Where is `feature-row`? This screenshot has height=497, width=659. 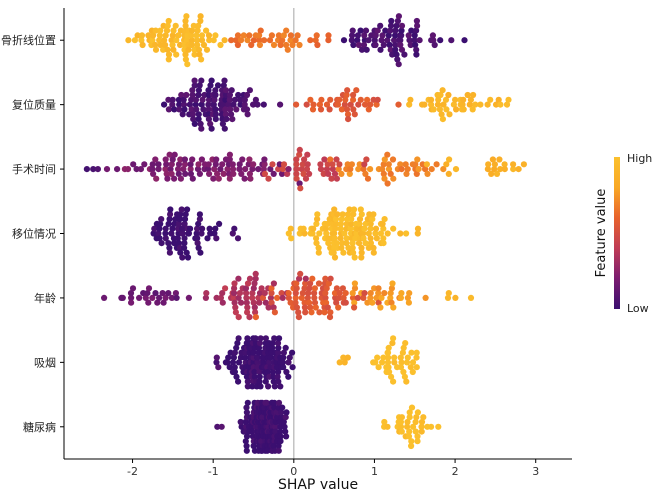 feature-row is located at coordinates (336, 104).